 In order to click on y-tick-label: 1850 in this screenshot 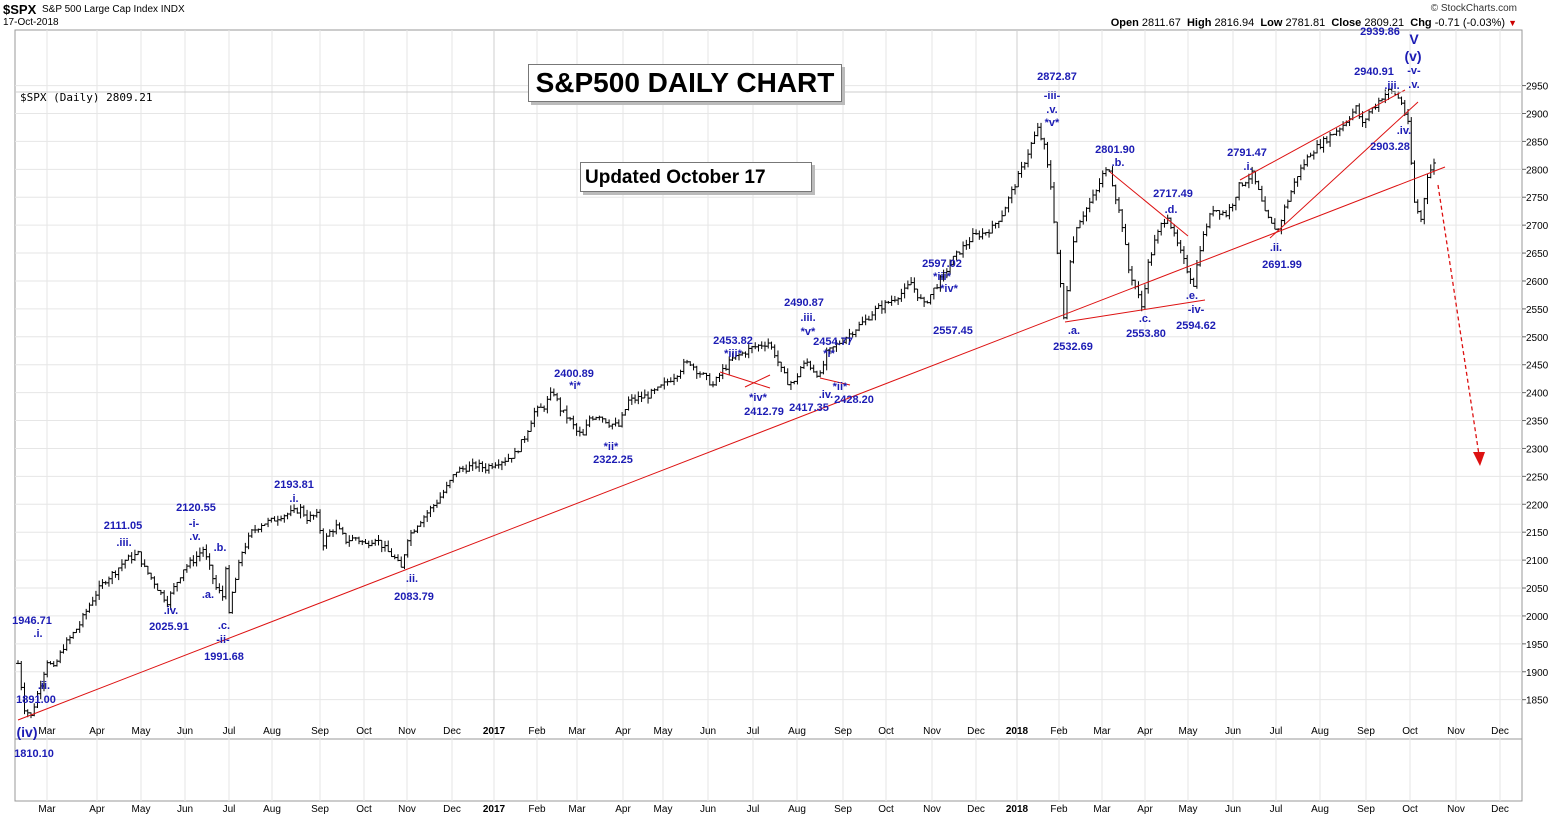, I will do `click(1537, 701)`.